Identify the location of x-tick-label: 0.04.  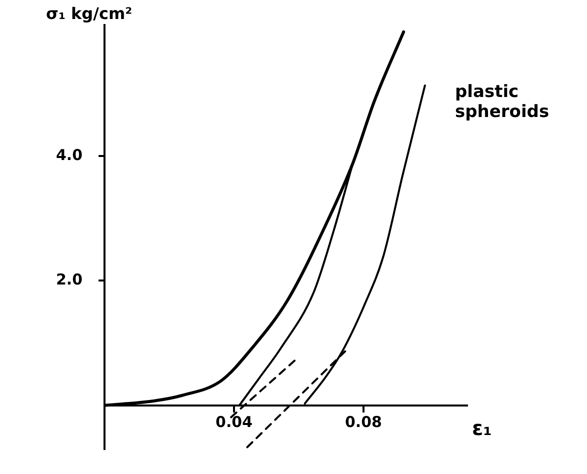
(234, 422).